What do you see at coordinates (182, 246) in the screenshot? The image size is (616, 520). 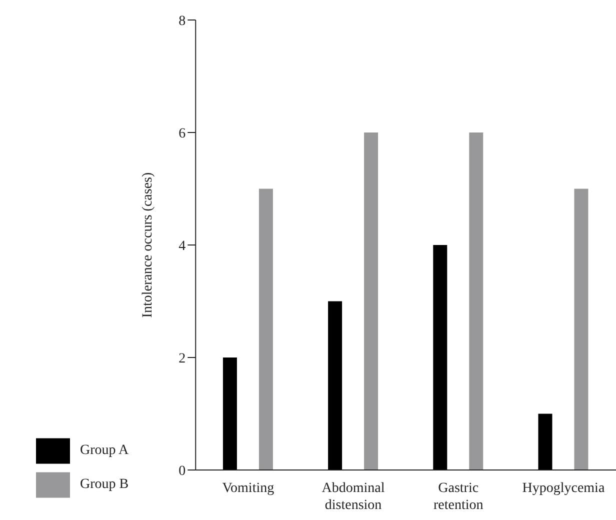 I see `y-tick-label: 4` at bounding box center [182, 246].